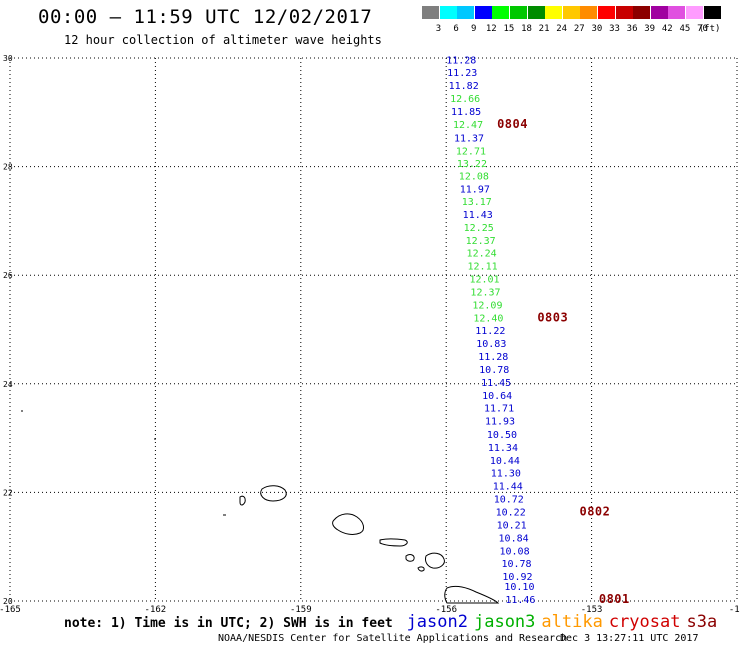  What do you see at coordinates (592, 610) in the screenshot?
I see `lon-tick-label: -153` at bounding box center [592, 610].